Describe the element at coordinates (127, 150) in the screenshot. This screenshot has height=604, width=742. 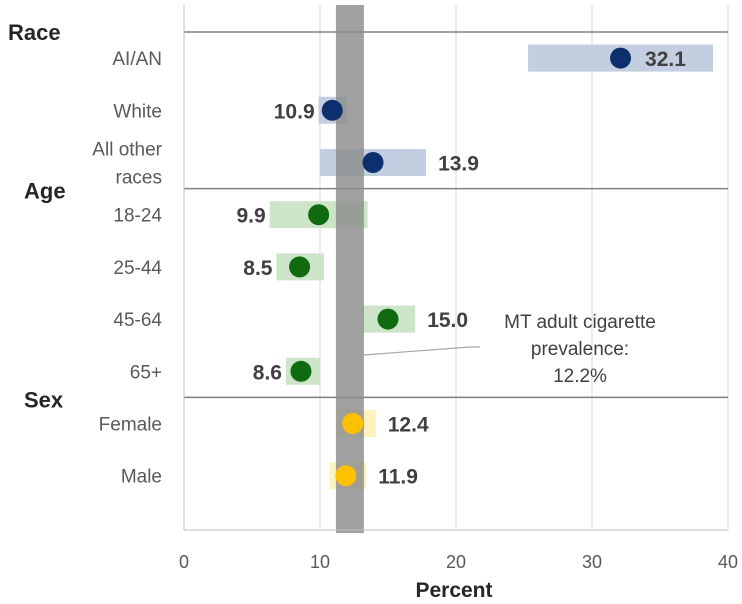
I see `category-label: All other` at that location.